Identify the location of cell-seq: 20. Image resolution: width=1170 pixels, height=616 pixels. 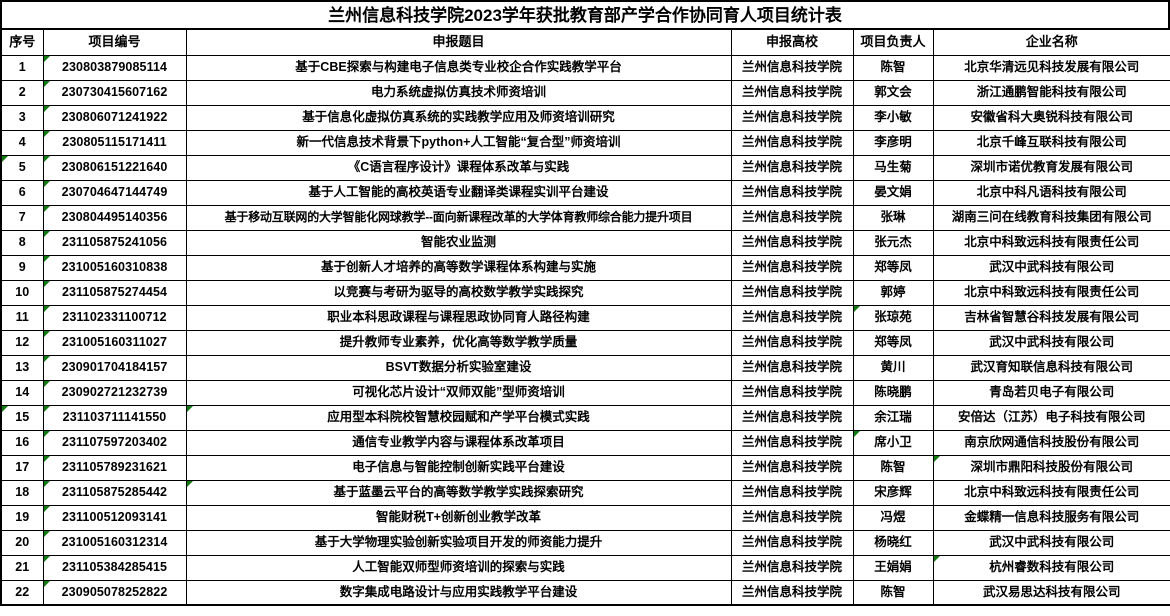
(22, 542).